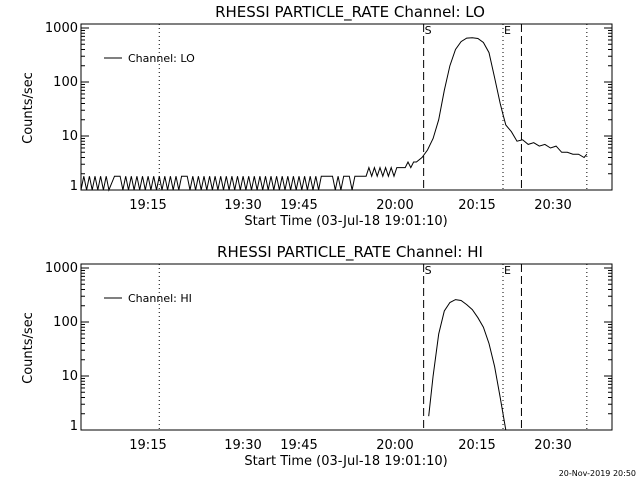 The image size is (640, 480). Describe the element at coordinates (345, 221) in the screenshot. I see `x-axis-label-lo: Start Time (03-Jul-18 19:01:10)` at that location.